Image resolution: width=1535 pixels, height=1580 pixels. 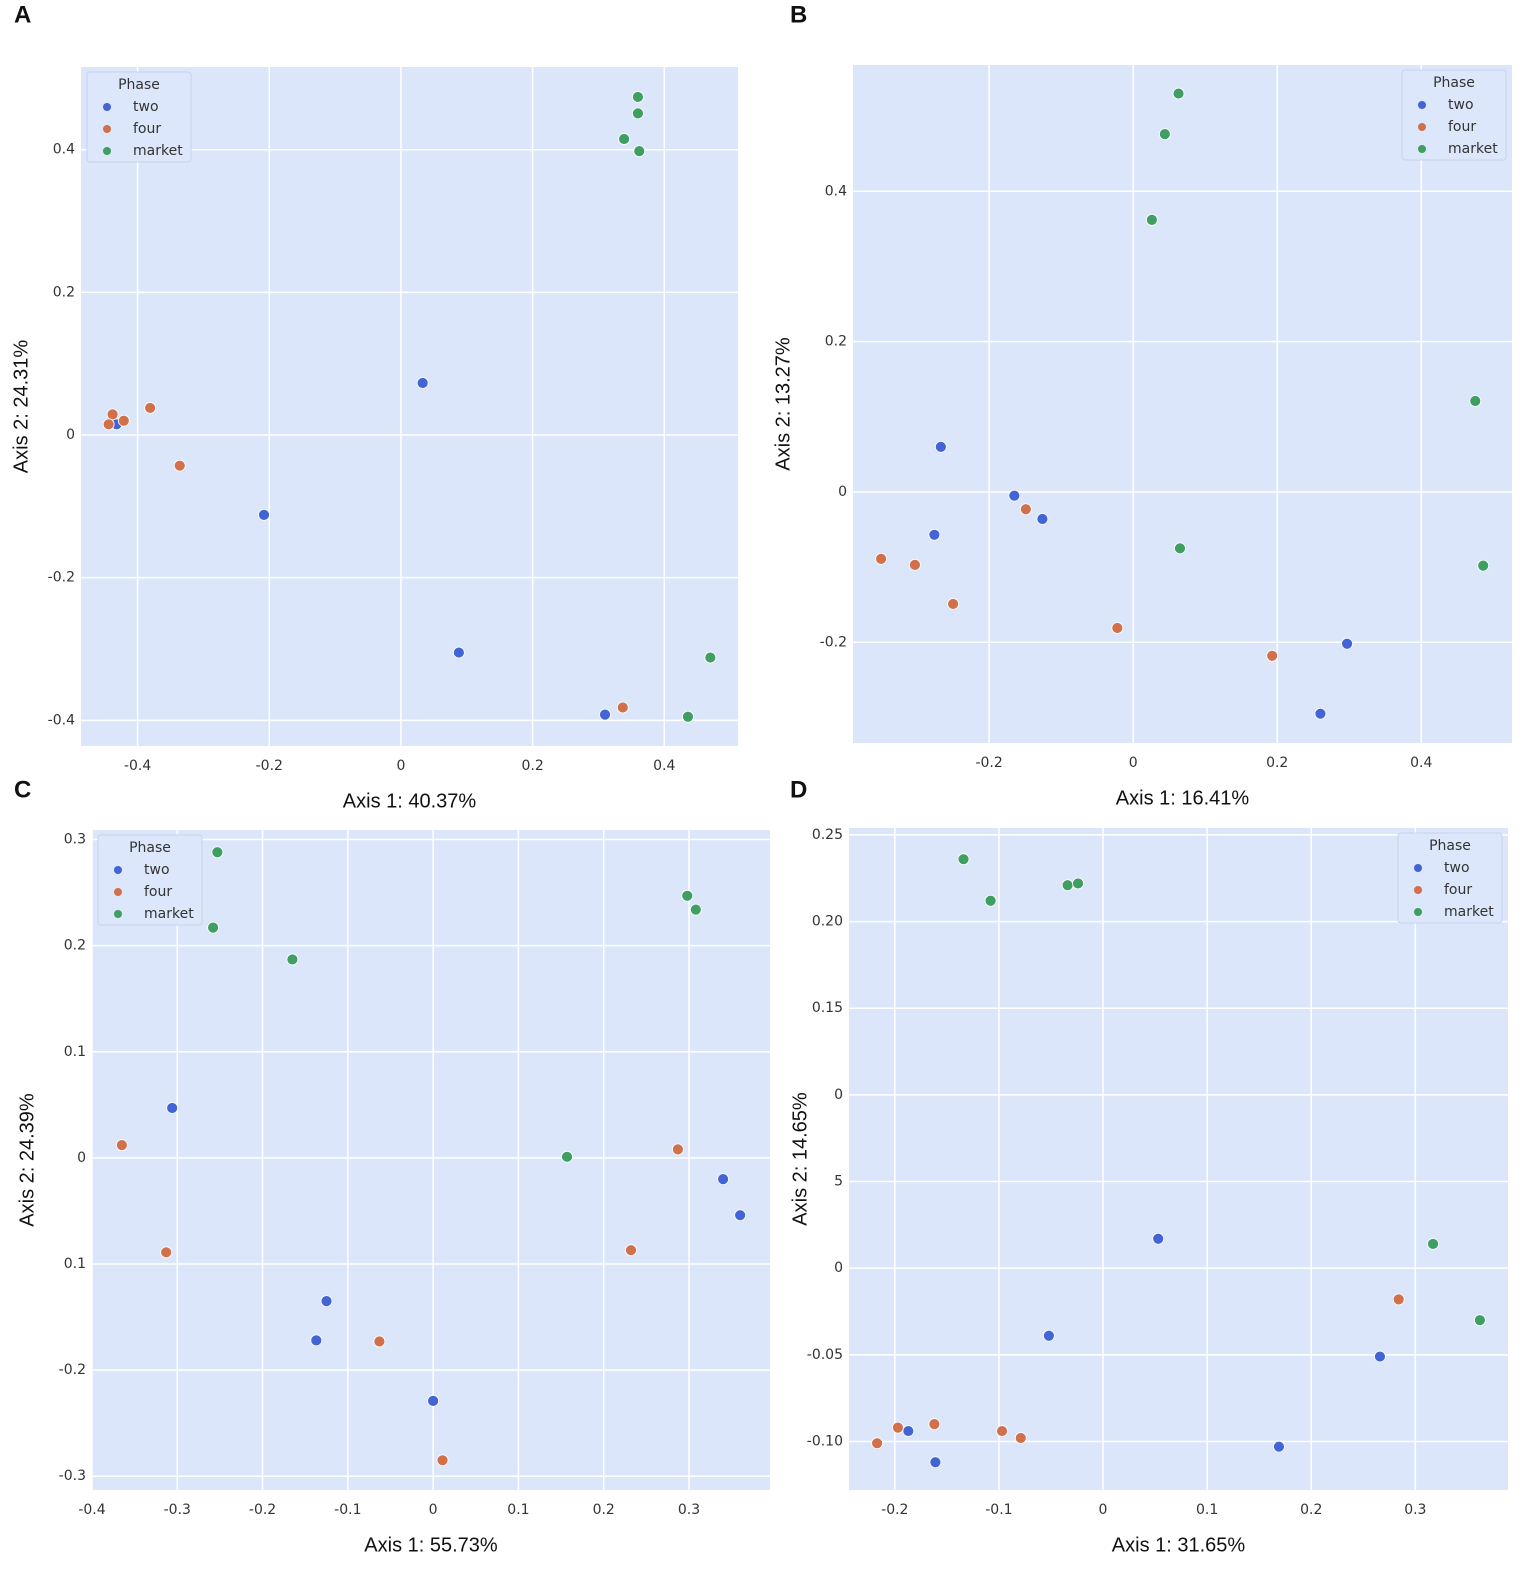 I want to click on y-tick-label: 0.4, so click(x=64, y=150).